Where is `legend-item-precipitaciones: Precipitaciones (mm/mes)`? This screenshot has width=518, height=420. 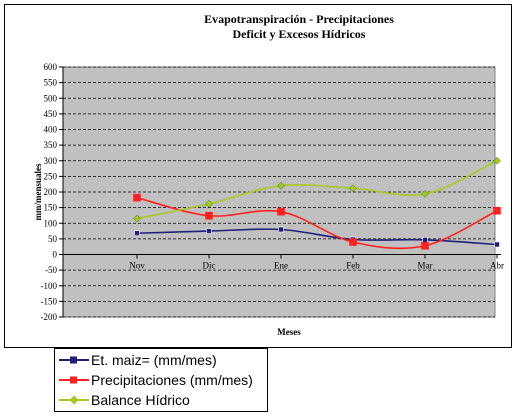 legend-item-precipitaciones: Precipitaciones (mm/mes) is located at coordinates (162, 380).